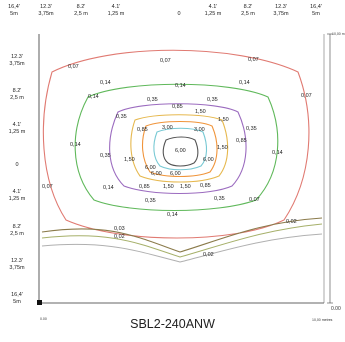 This screenshot has width=345, height=342. I want to click on curve-0-03-outer, so click(182, 235).